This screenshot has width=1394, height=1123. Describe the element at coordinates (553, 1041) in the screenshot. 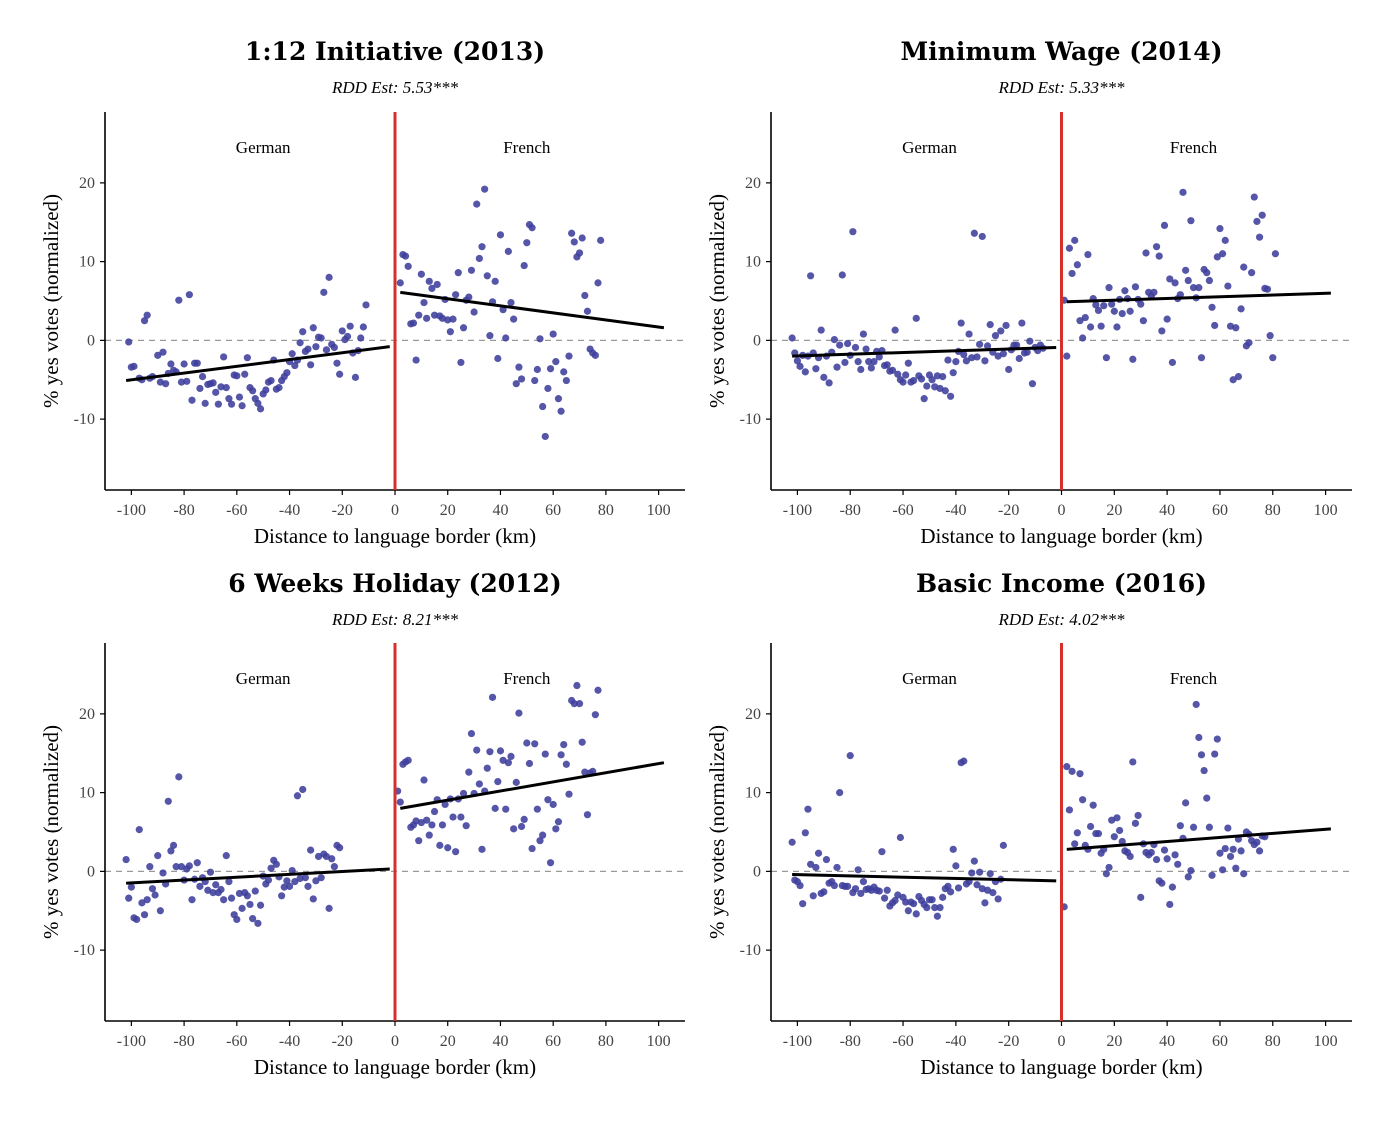

I see `x-tick-label: 60` at that location.